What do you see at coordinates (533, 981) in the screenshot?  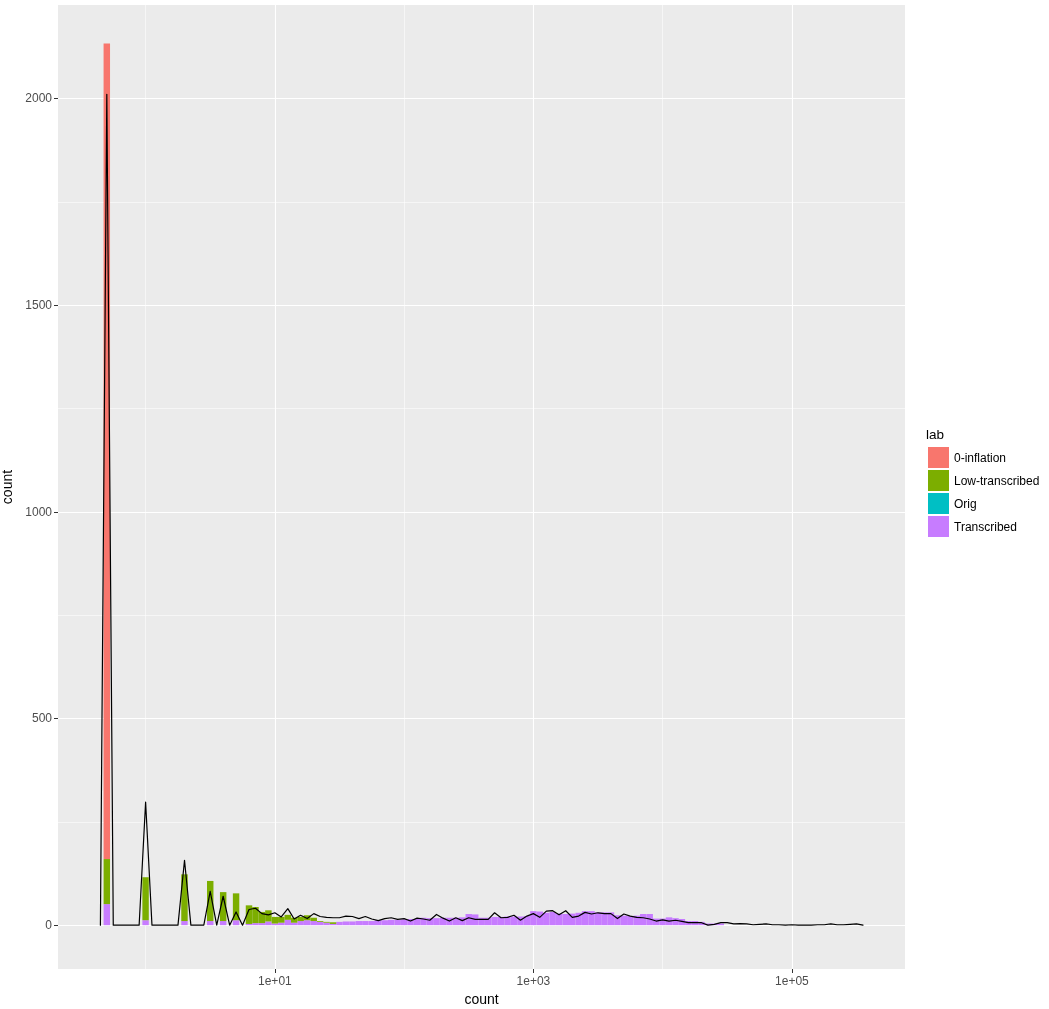 I see `x-tick-label: 1e+03` at bounding box center [533, 981].